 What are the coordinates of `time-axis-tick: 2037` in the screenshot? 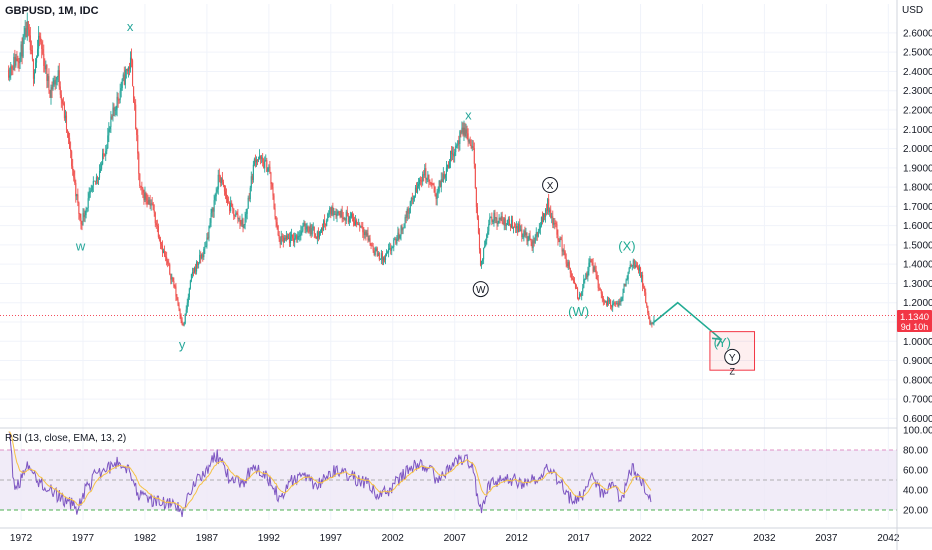 It's located at (826, 538).